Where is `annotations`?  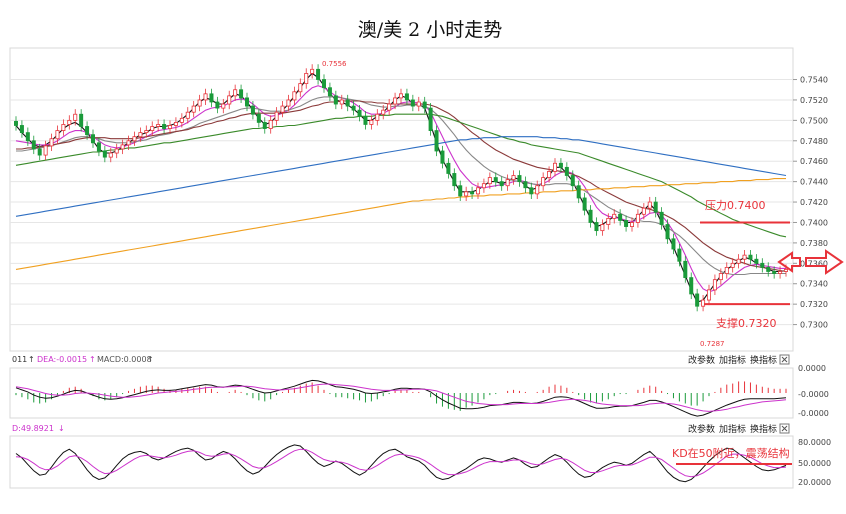 annotations is located at coordinates (745, 263).